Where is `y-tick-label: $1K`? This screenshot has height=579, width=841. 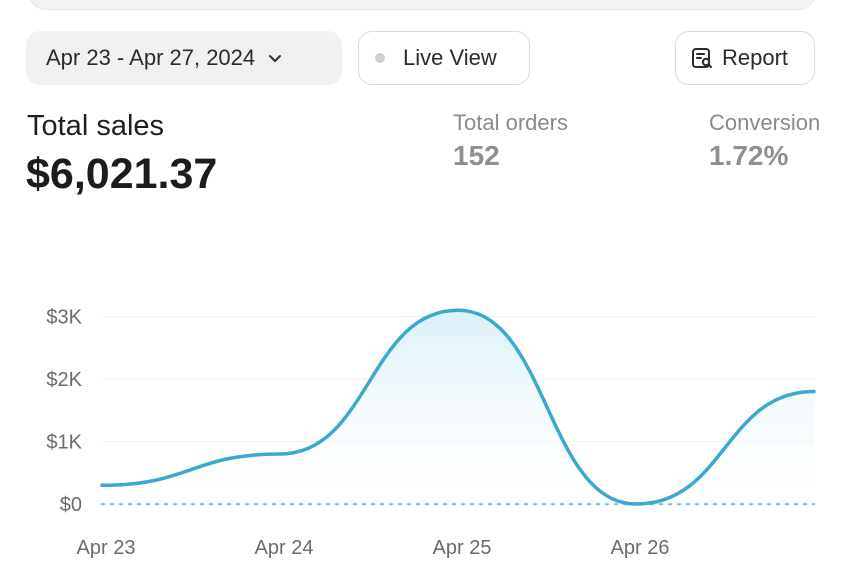
y-tick-label: $1K is located at coordinates (64, 443).